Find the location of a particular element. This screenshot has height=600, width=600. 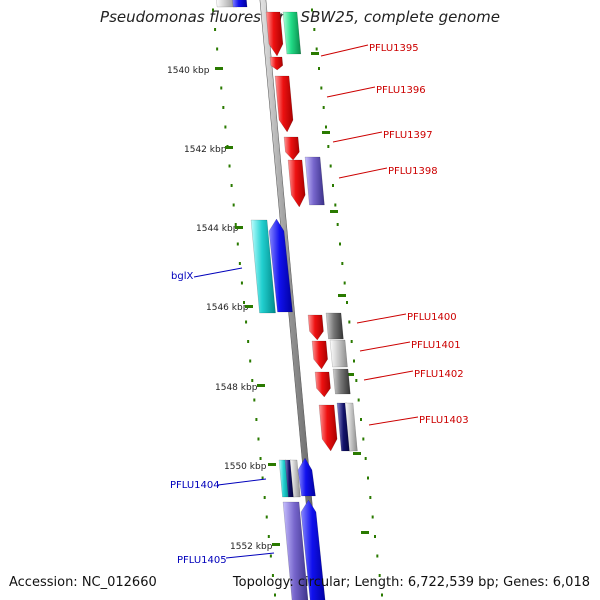

gene-label: PFLU1405 is located at coordinates (202, 560).